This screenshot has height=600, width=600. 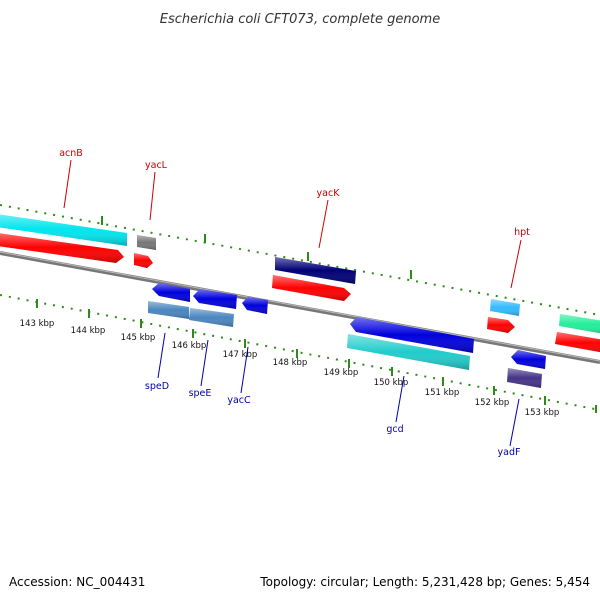 What do you see at coordinates (300, 19) in the screenshot?
I see `map-title: Escherichia coli CFT073, complete genome` at bounding box center [300, 19].